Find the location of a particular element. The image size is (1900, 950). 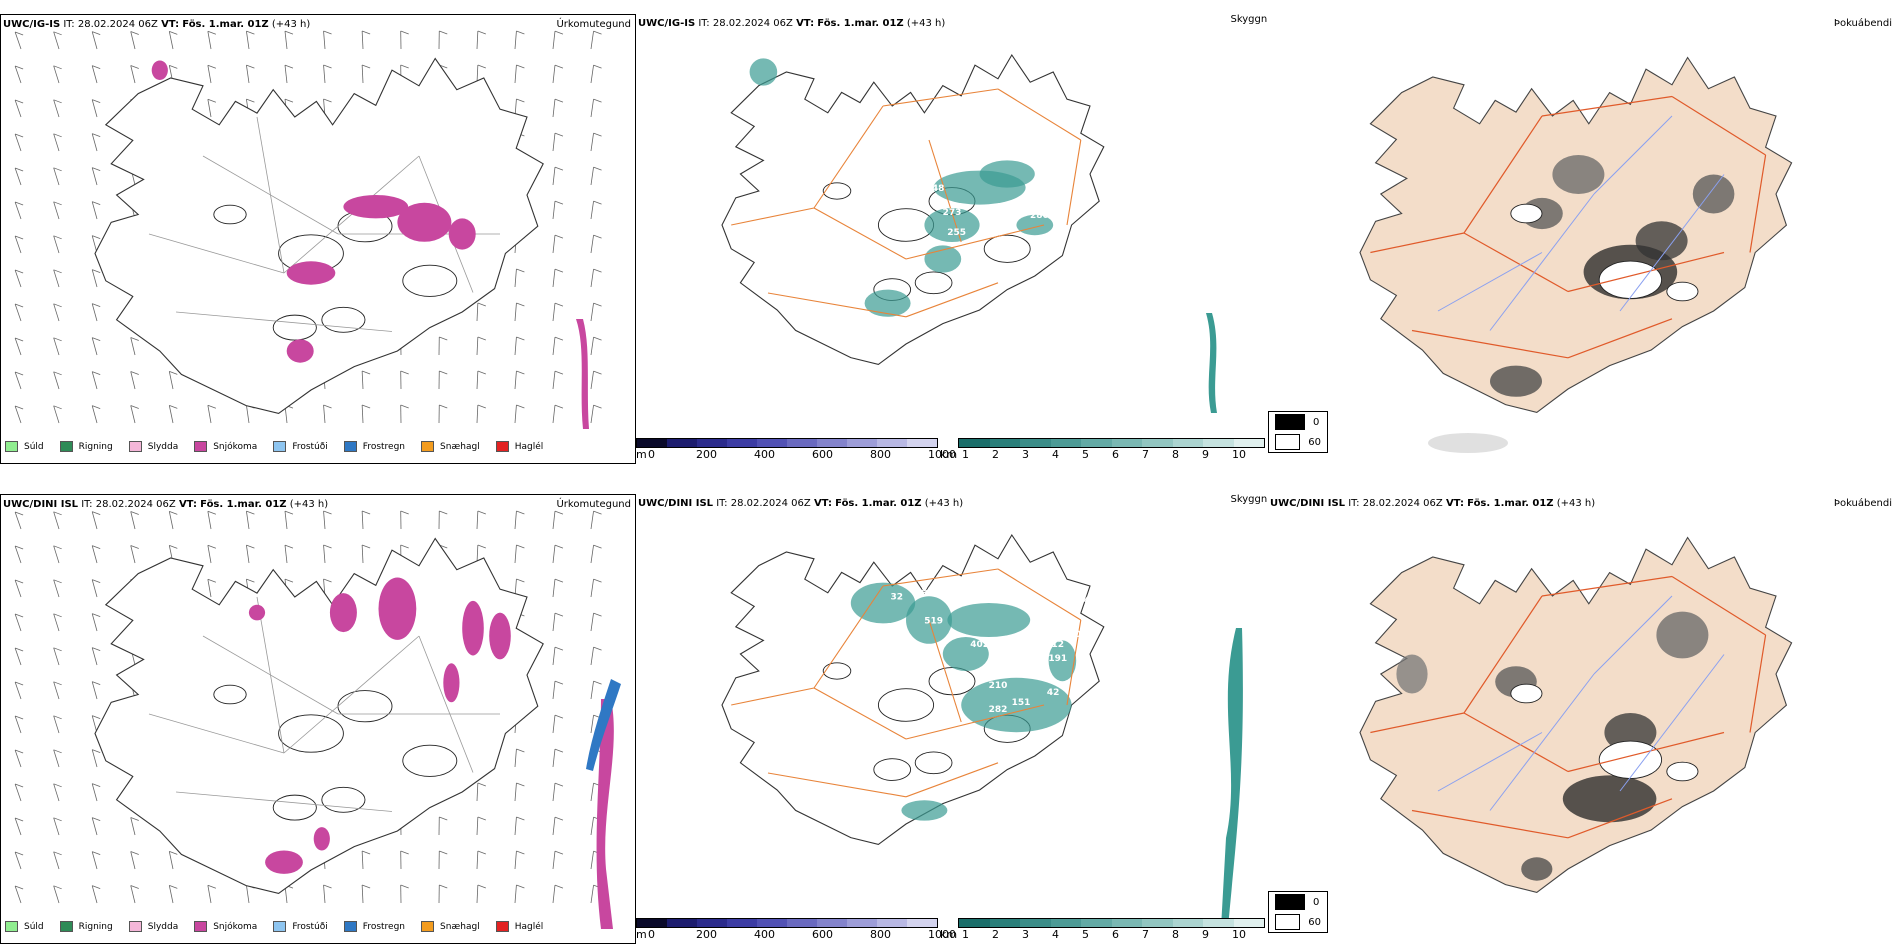

legend-label: Frostúði is located at coordinates (310, 446).